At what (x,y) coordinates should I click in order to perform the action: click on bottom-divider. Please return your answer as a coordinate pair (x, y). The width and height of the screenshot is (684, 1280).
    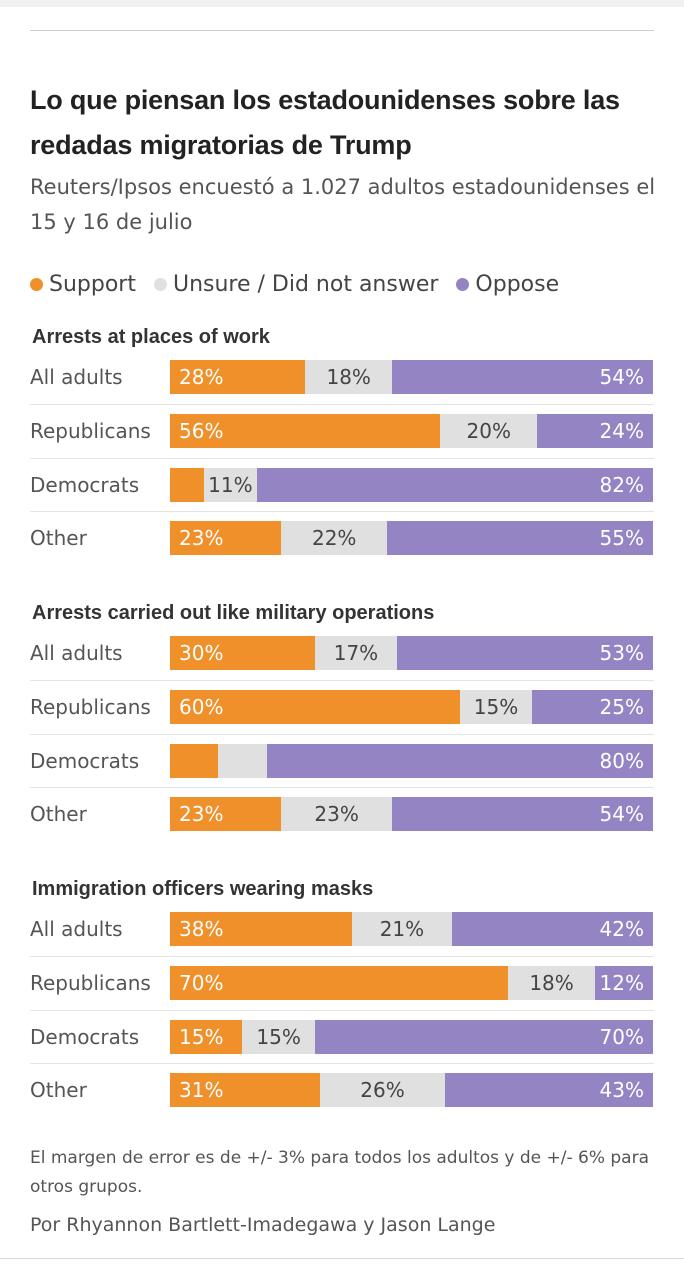
    Looking at the image, I should click on (342, 1258).